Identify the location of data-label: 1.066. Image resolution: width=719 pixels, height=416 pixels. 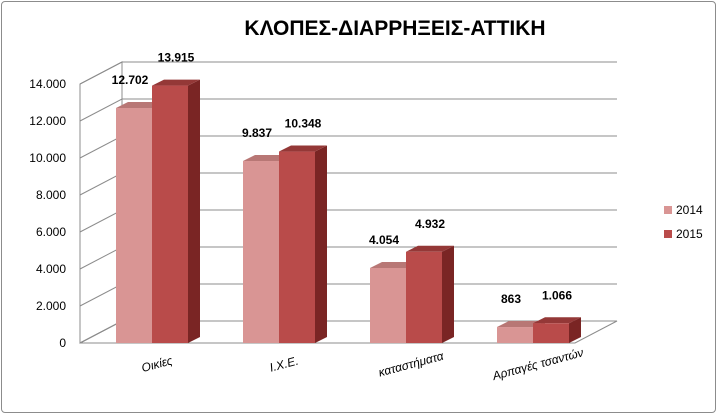
(557, 295).